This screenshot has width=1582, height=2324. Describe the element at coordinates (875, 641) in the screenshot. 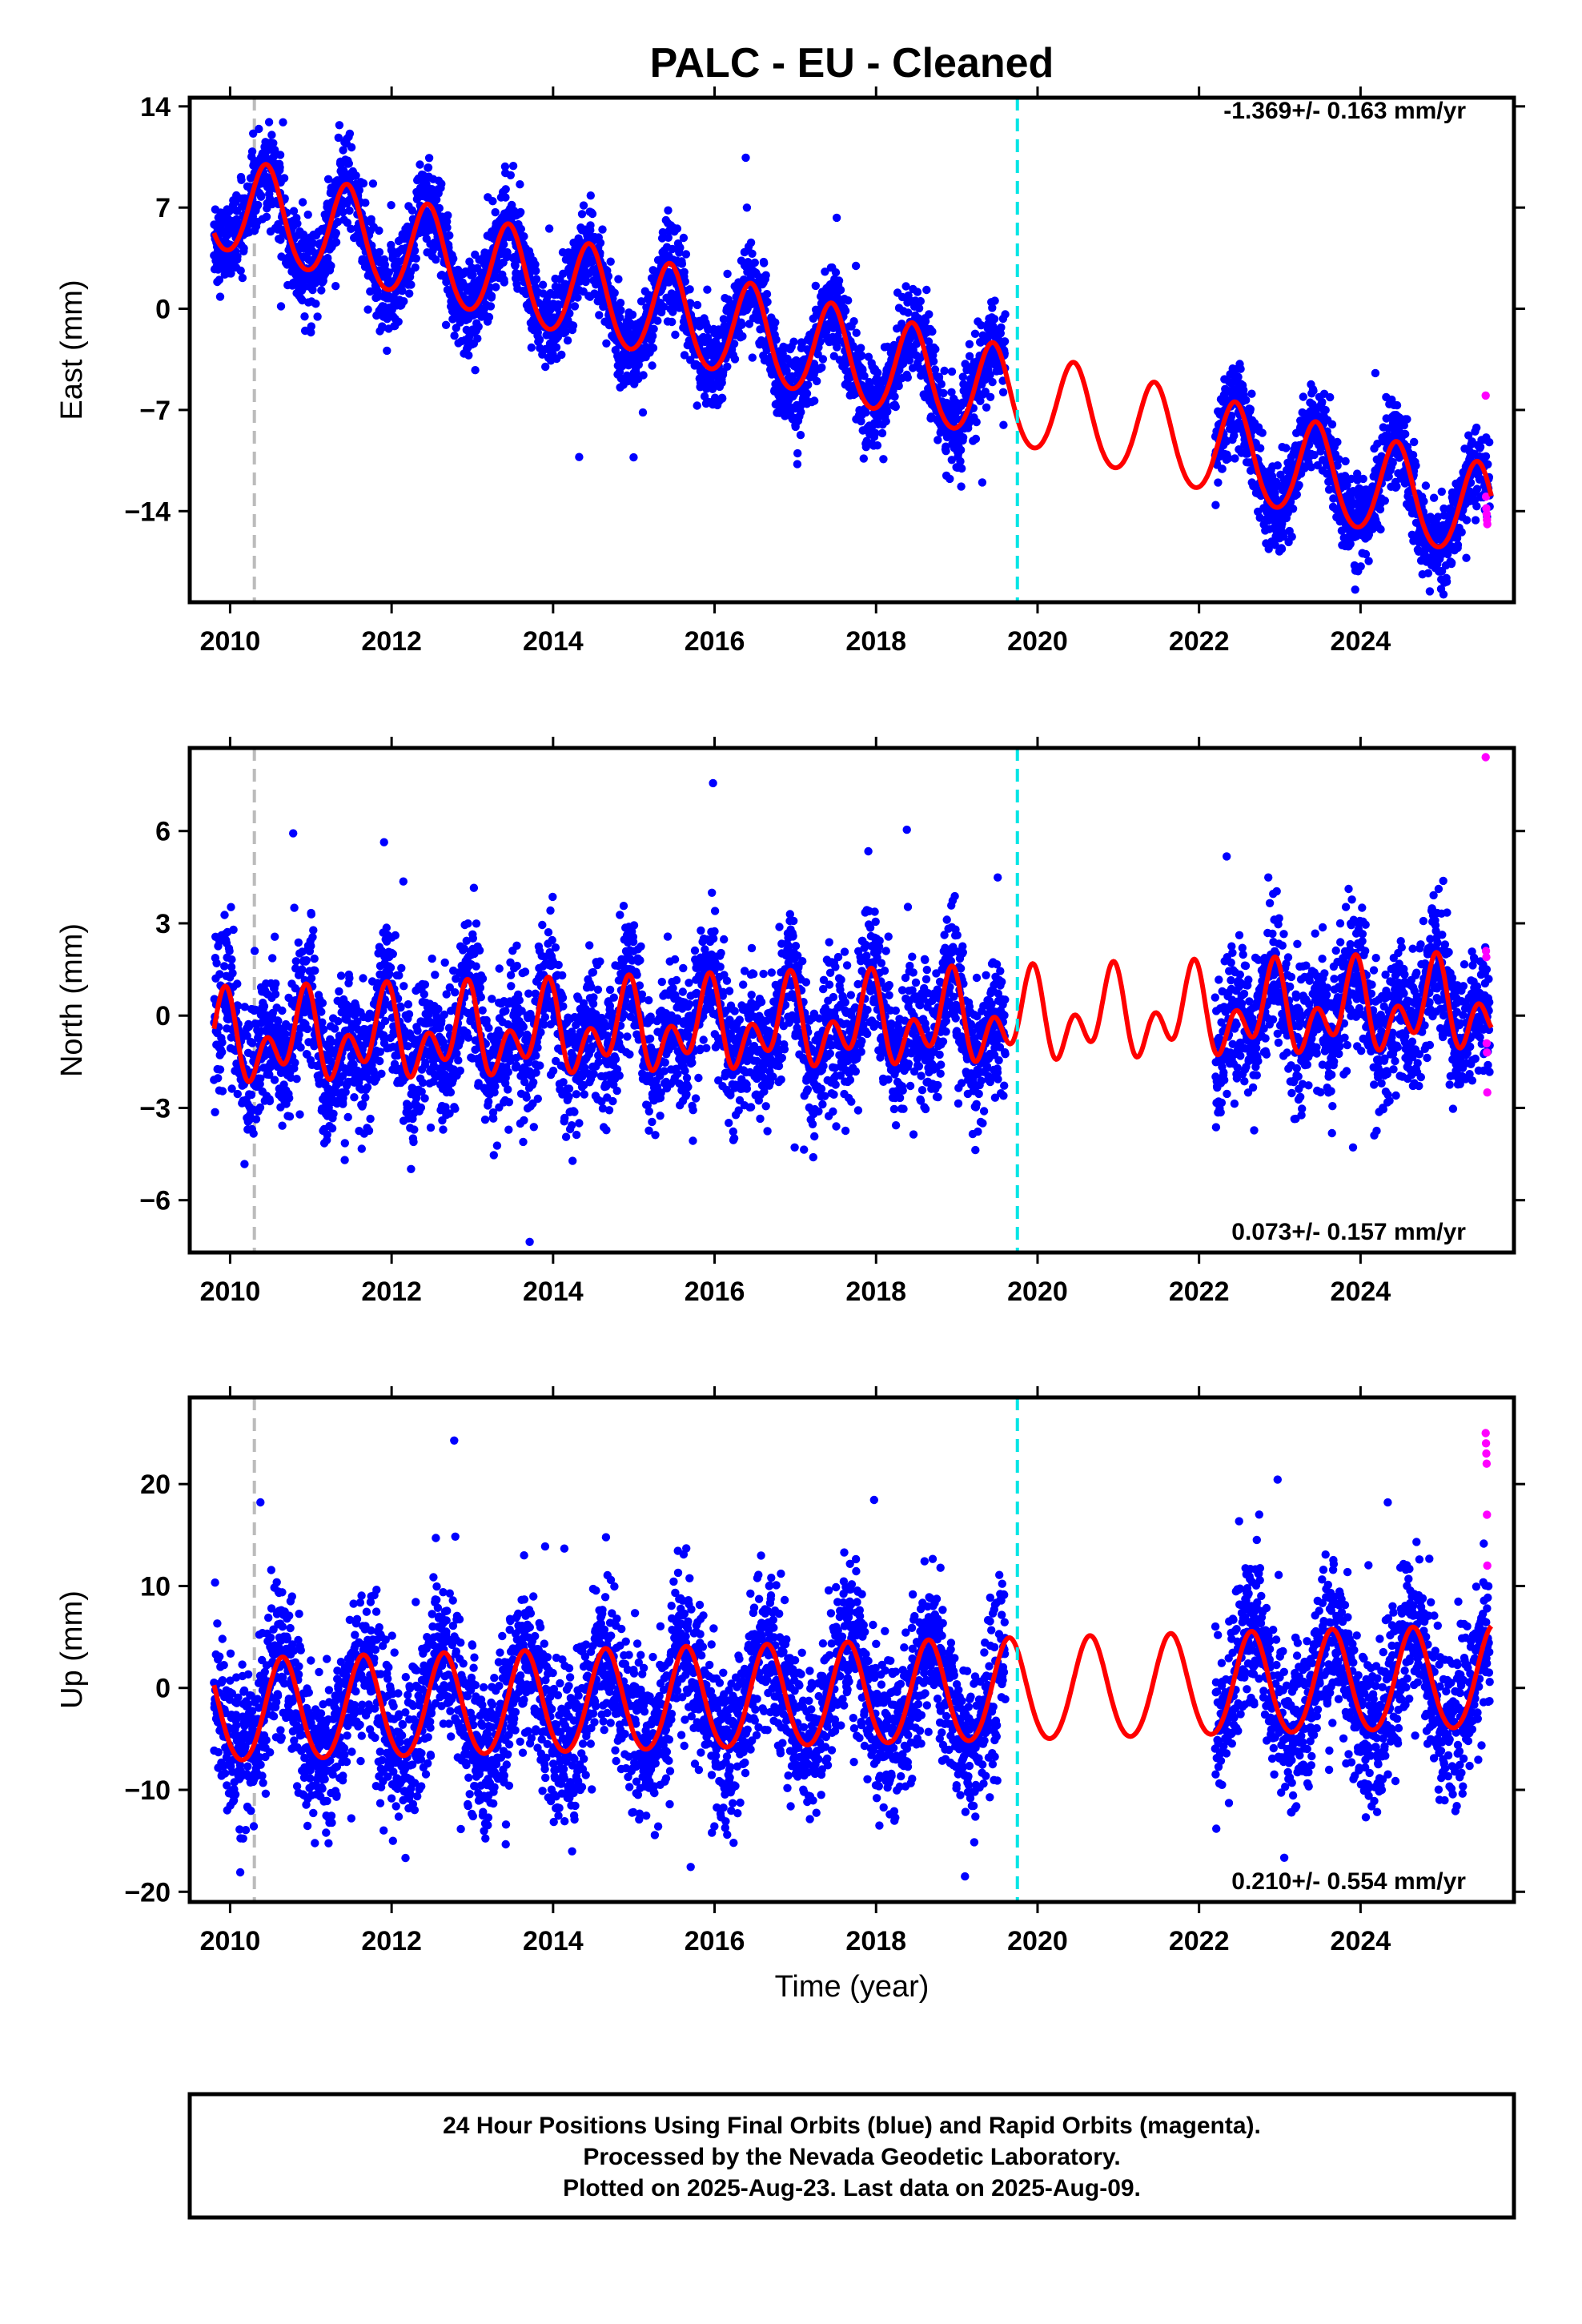

I see `x-tick-label: 2018` at that location.